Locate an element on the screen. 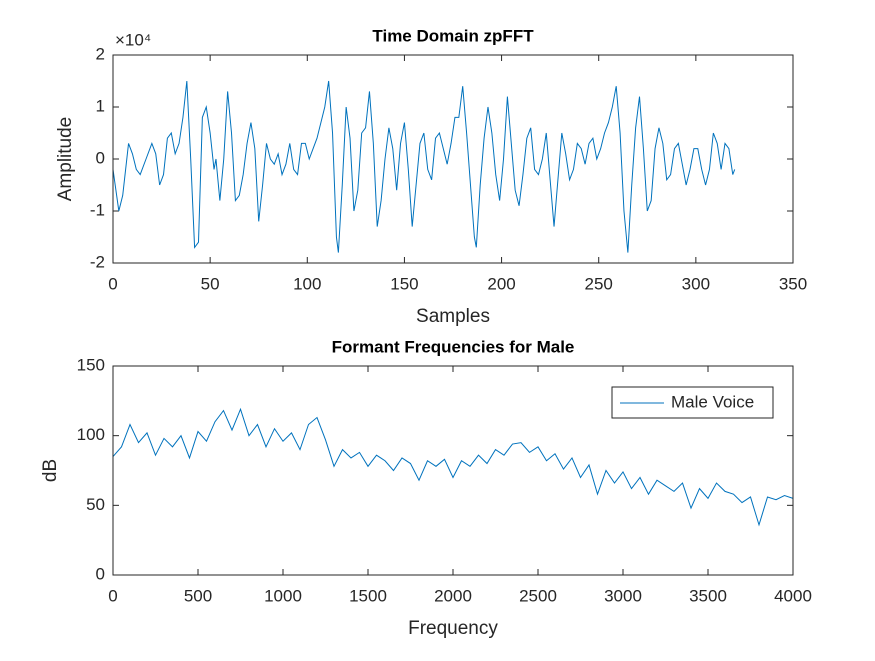  x-tick-label: 3500 is located at coordinates (708, 595).